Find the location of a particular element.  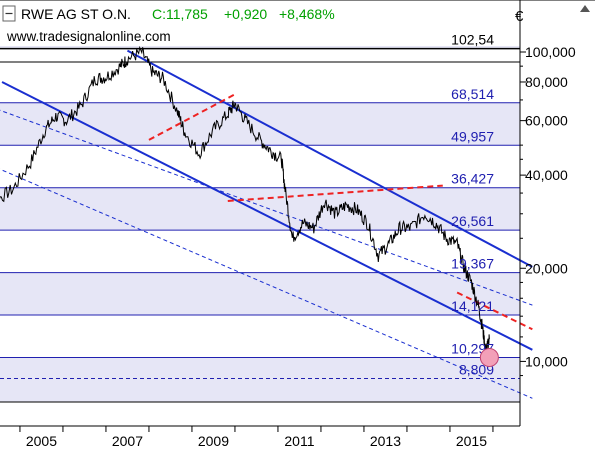

y-tick-label: 80,000 is located at coordinates (546, 82).